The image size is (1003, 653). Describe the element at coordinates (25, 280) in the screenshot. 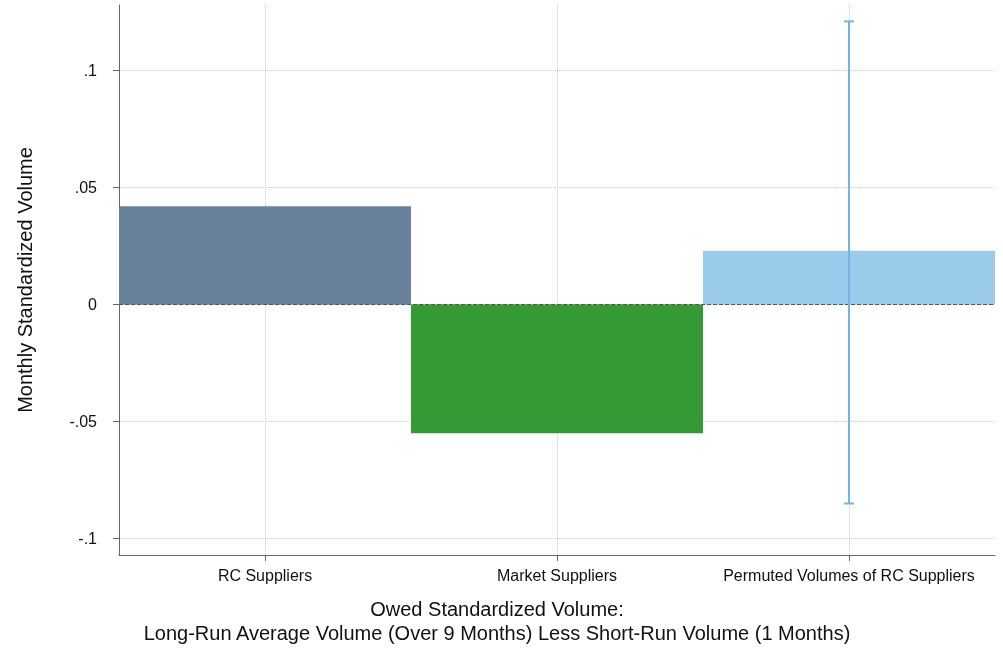

I see `y-axis-title: Monthly Standardized Volume` at that location.